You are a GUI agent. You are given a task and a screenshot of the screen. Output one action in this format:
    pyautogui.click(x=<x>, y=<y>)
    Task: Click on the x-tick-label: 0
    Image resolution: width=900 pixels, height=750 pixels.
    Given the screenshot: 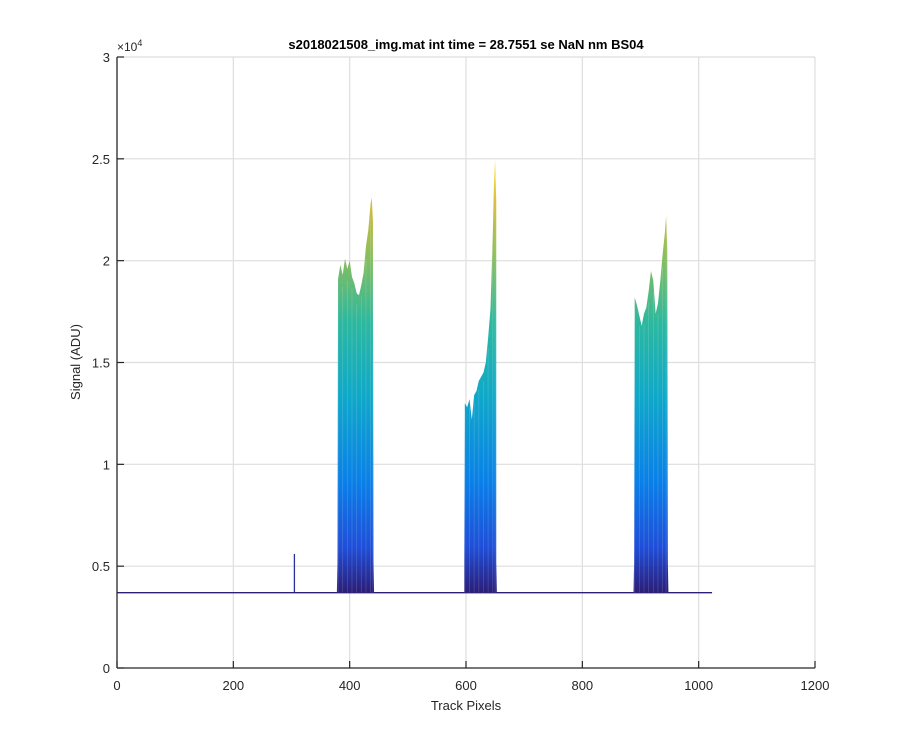 What is the action you would take?
    pyautogui.click(x=116, y=685)
    